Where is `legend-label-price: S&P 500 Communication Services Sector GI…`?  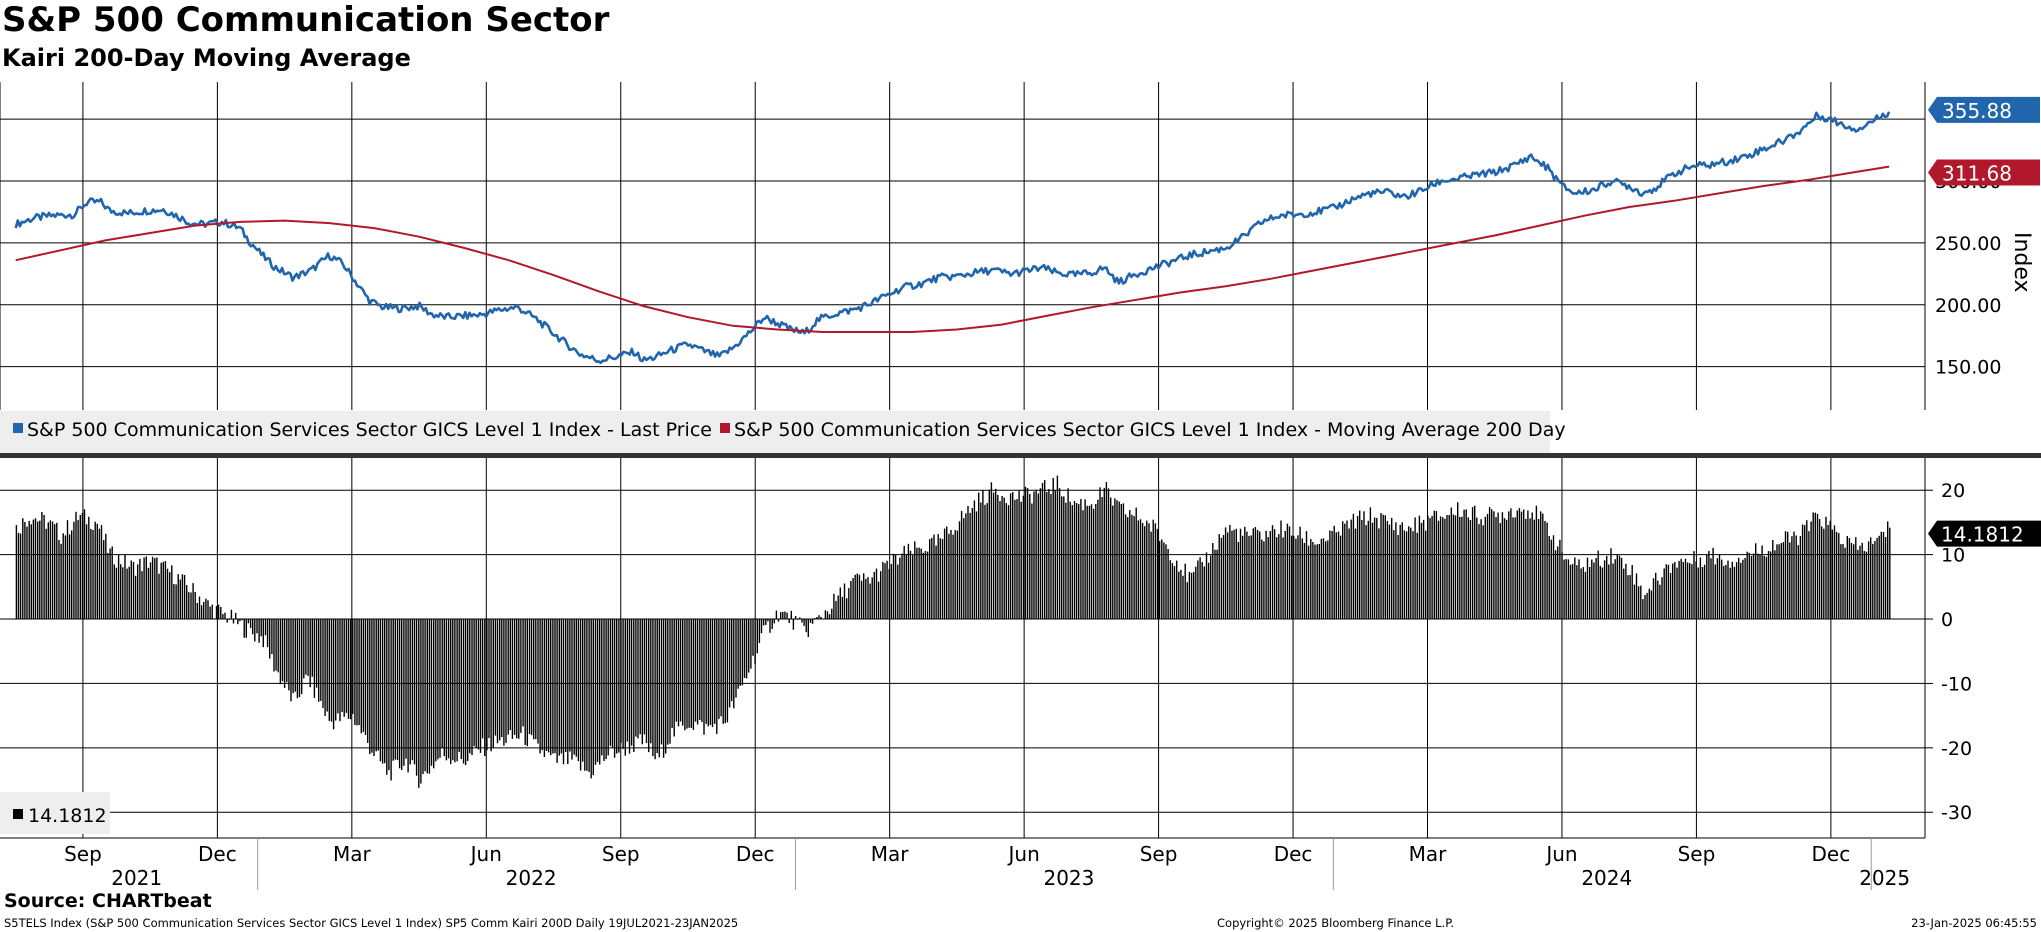
legend-label-price: S&P 500 Communication Services Sector GI… is located at coordinates (369, 430).